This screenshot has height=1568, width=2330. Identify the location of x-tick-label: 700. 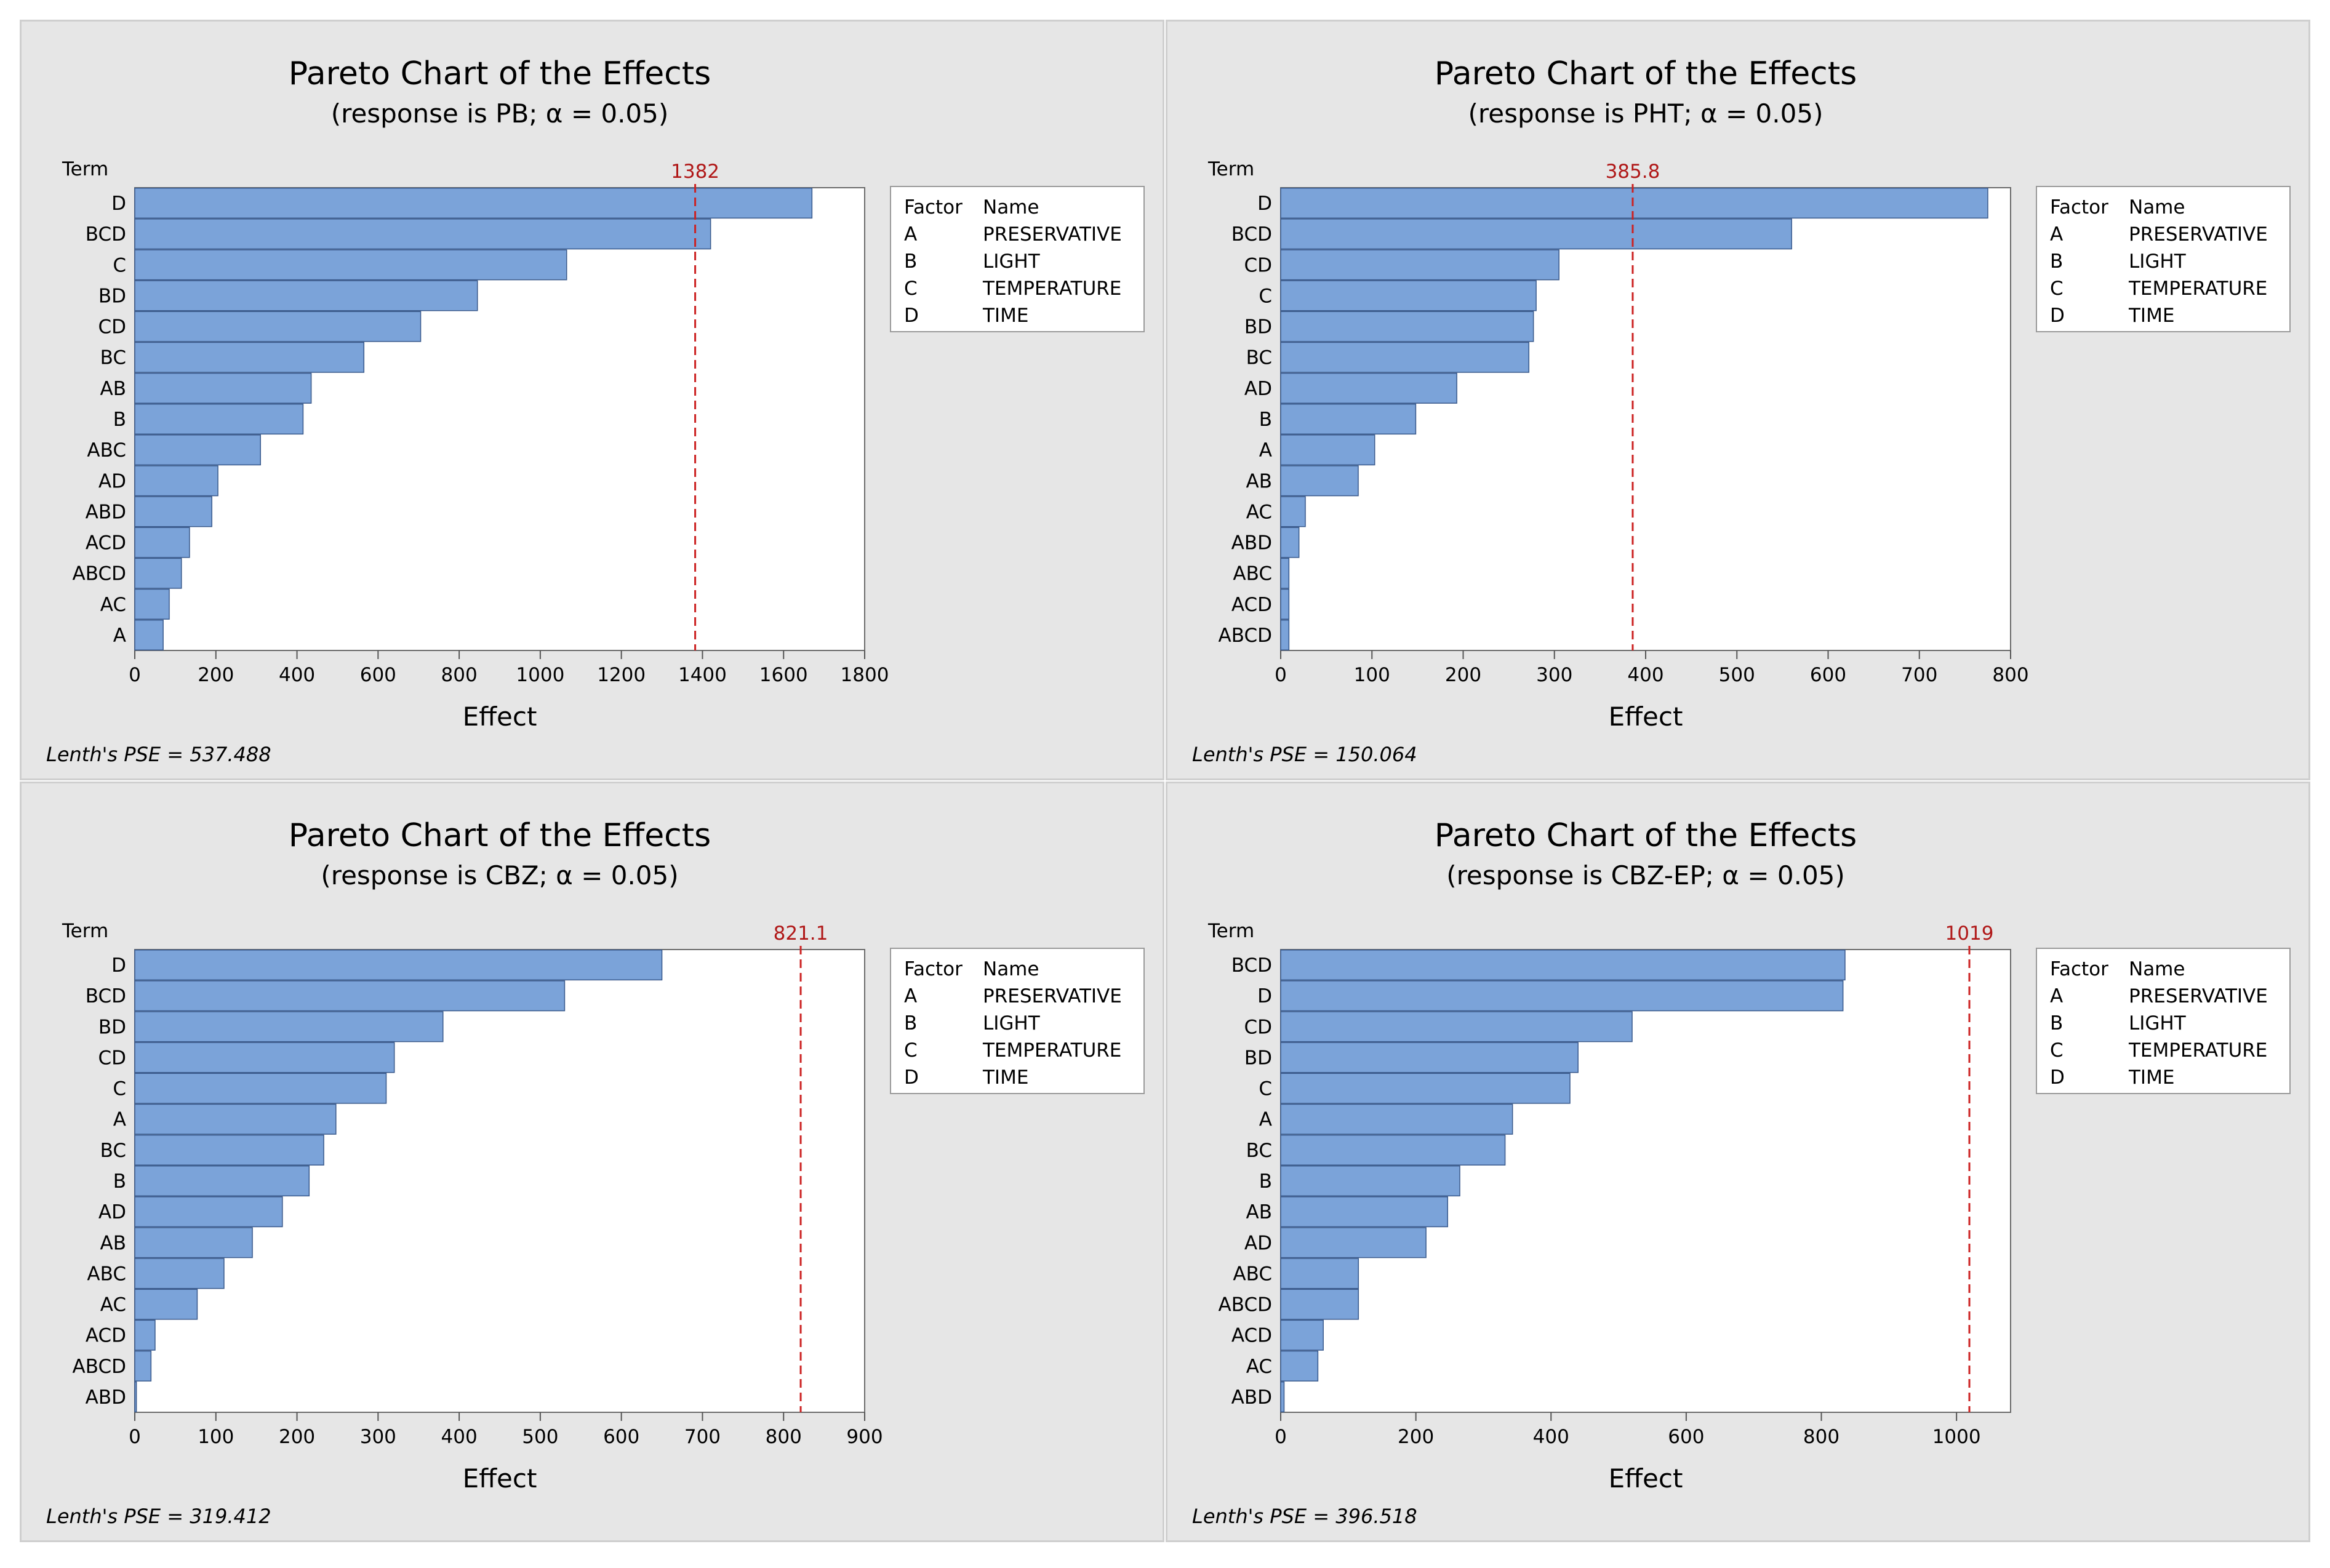
(1919, 675).